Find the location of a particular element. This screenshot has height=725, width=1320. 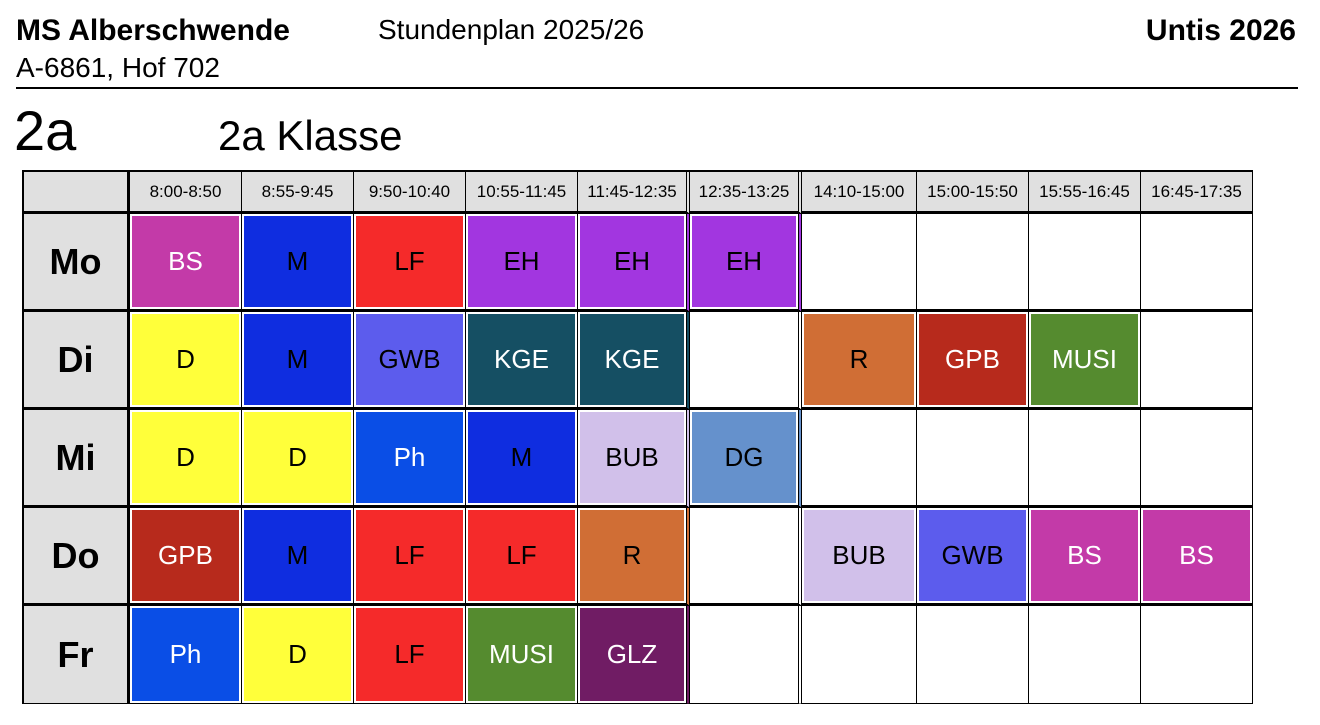

period-header: 11:45-12:35 is located at coordinates (634, 193).